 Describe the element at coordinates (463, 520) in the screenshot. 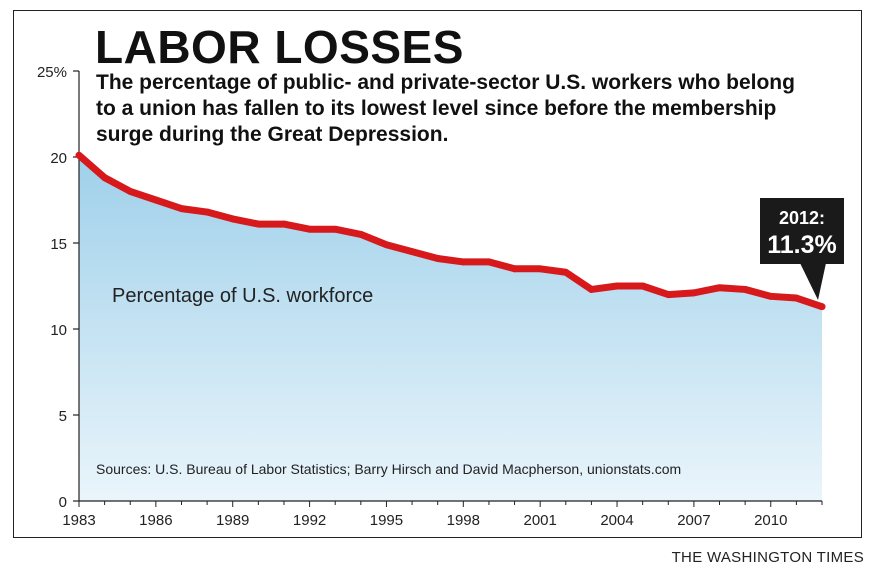

I see `x-tick-label: 1998` at that location.